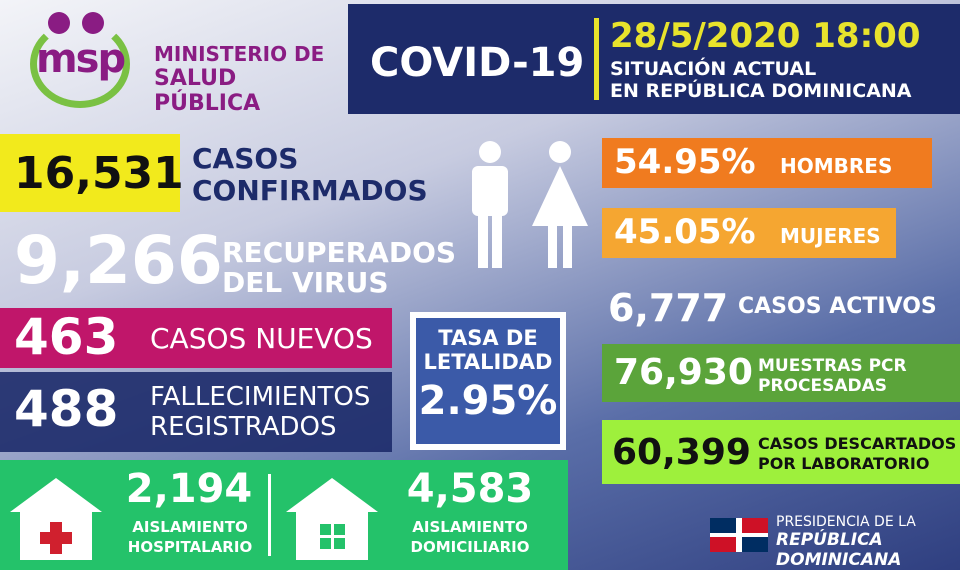 The image size is (960, 570). What do you see at coordinates (765, 36) in the screenshot?
I see `header-datetime: 28/5/2020 18:00` at bounding box center [765, 36].